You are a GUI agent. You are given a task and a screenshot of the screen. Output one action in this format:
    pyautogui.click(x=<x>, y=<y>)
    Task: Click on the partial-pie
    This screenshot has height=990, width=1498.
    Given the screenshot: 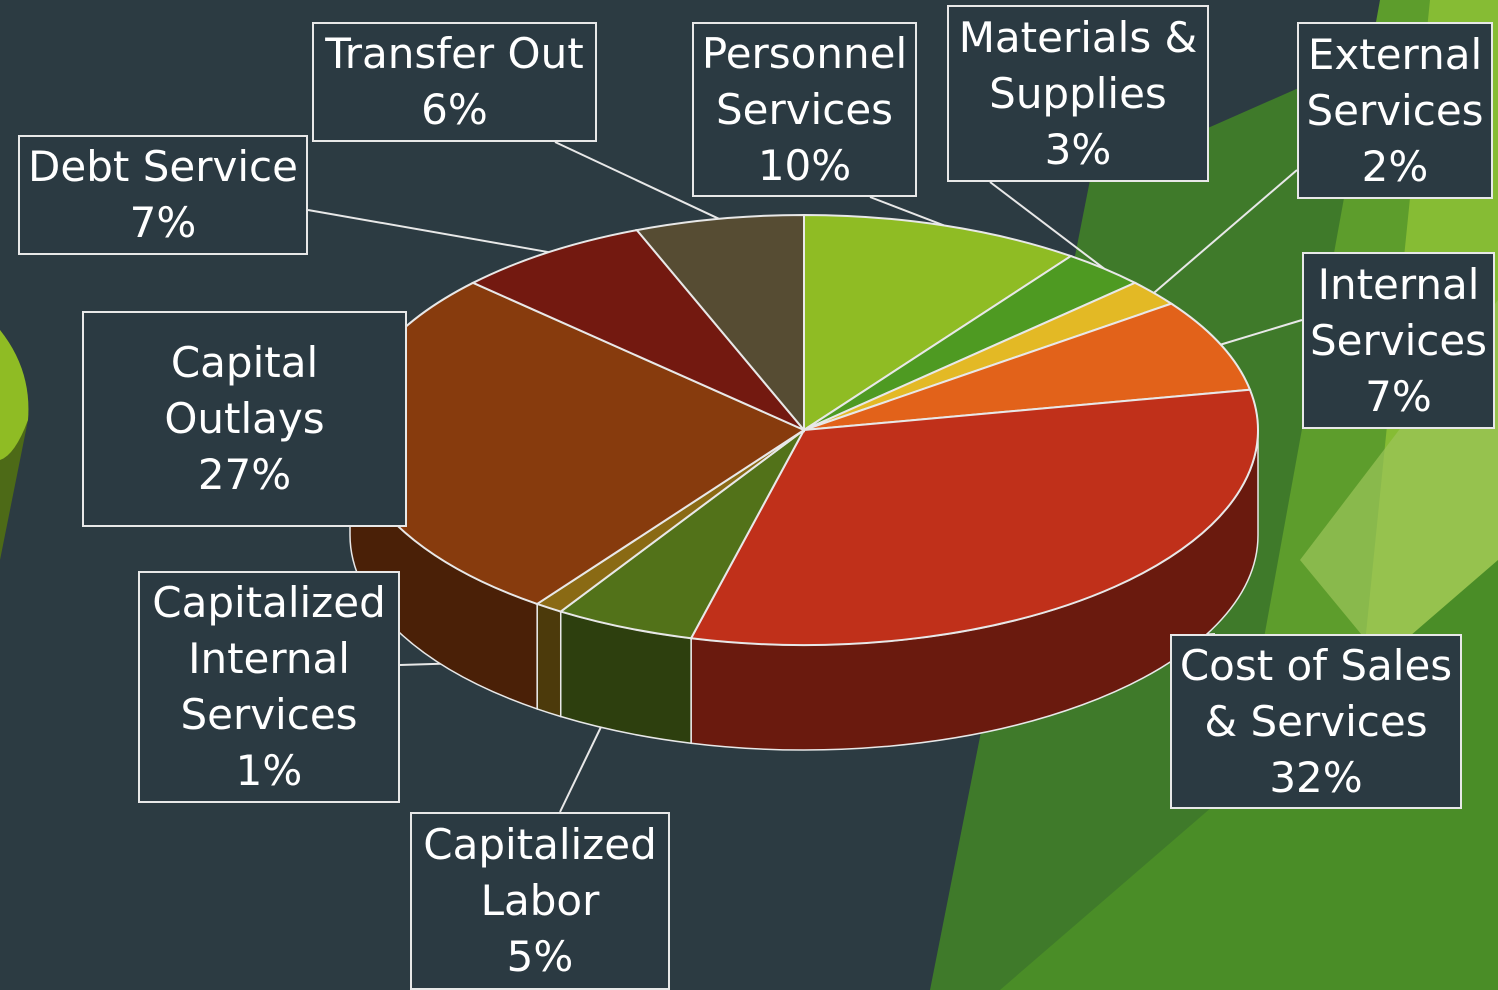 What is the action you would take?
    pyautogui.click(x=14, y=395)
    